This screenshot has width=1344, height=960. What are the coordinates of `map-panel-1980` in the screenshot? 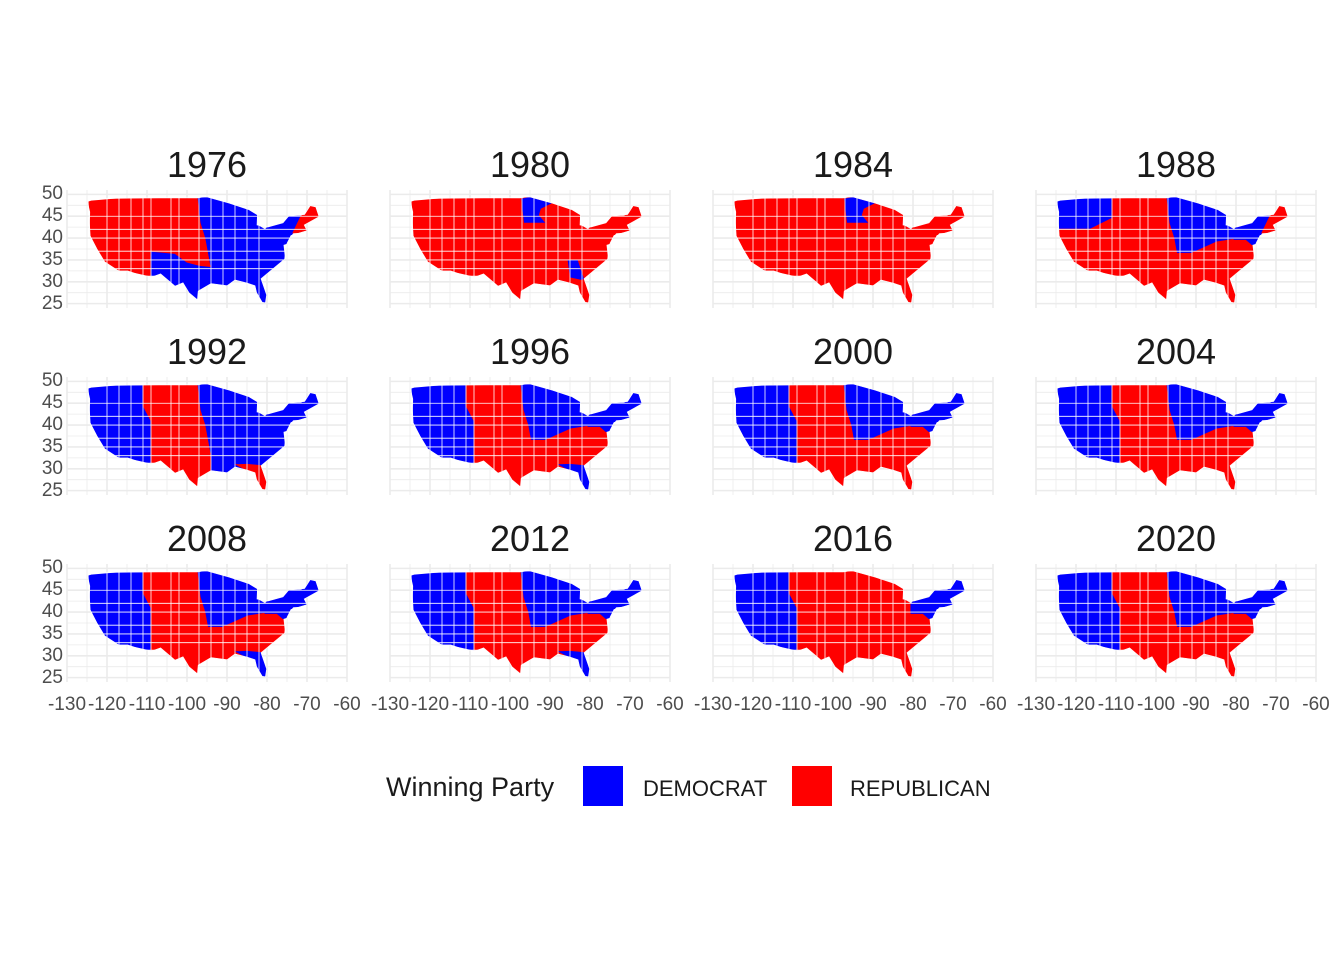 It's located at (530, 249).